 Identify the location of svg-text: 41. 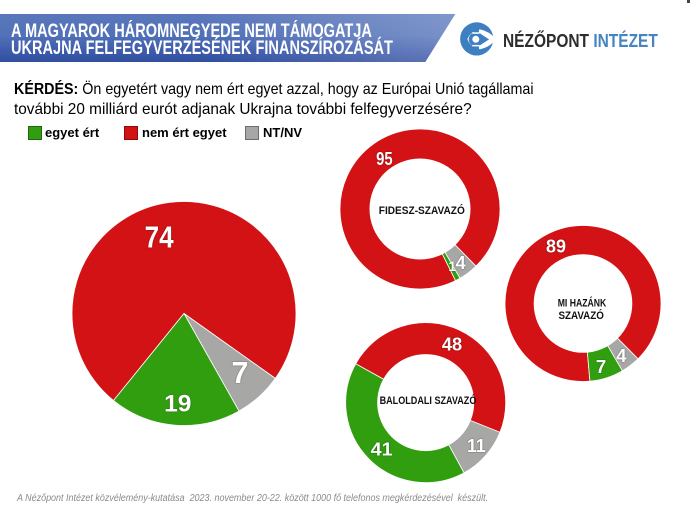
(382, 449).